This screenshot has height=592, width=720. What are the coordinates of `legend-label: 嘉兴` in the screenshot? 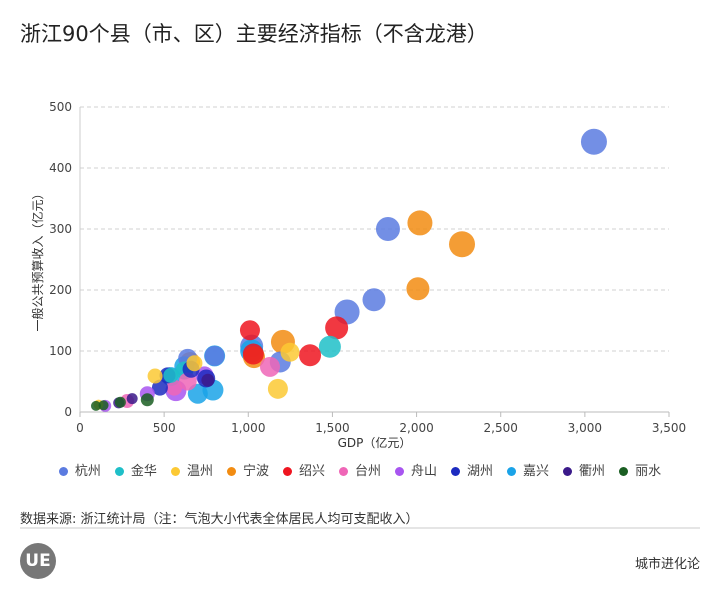 It's located at (536, 471).